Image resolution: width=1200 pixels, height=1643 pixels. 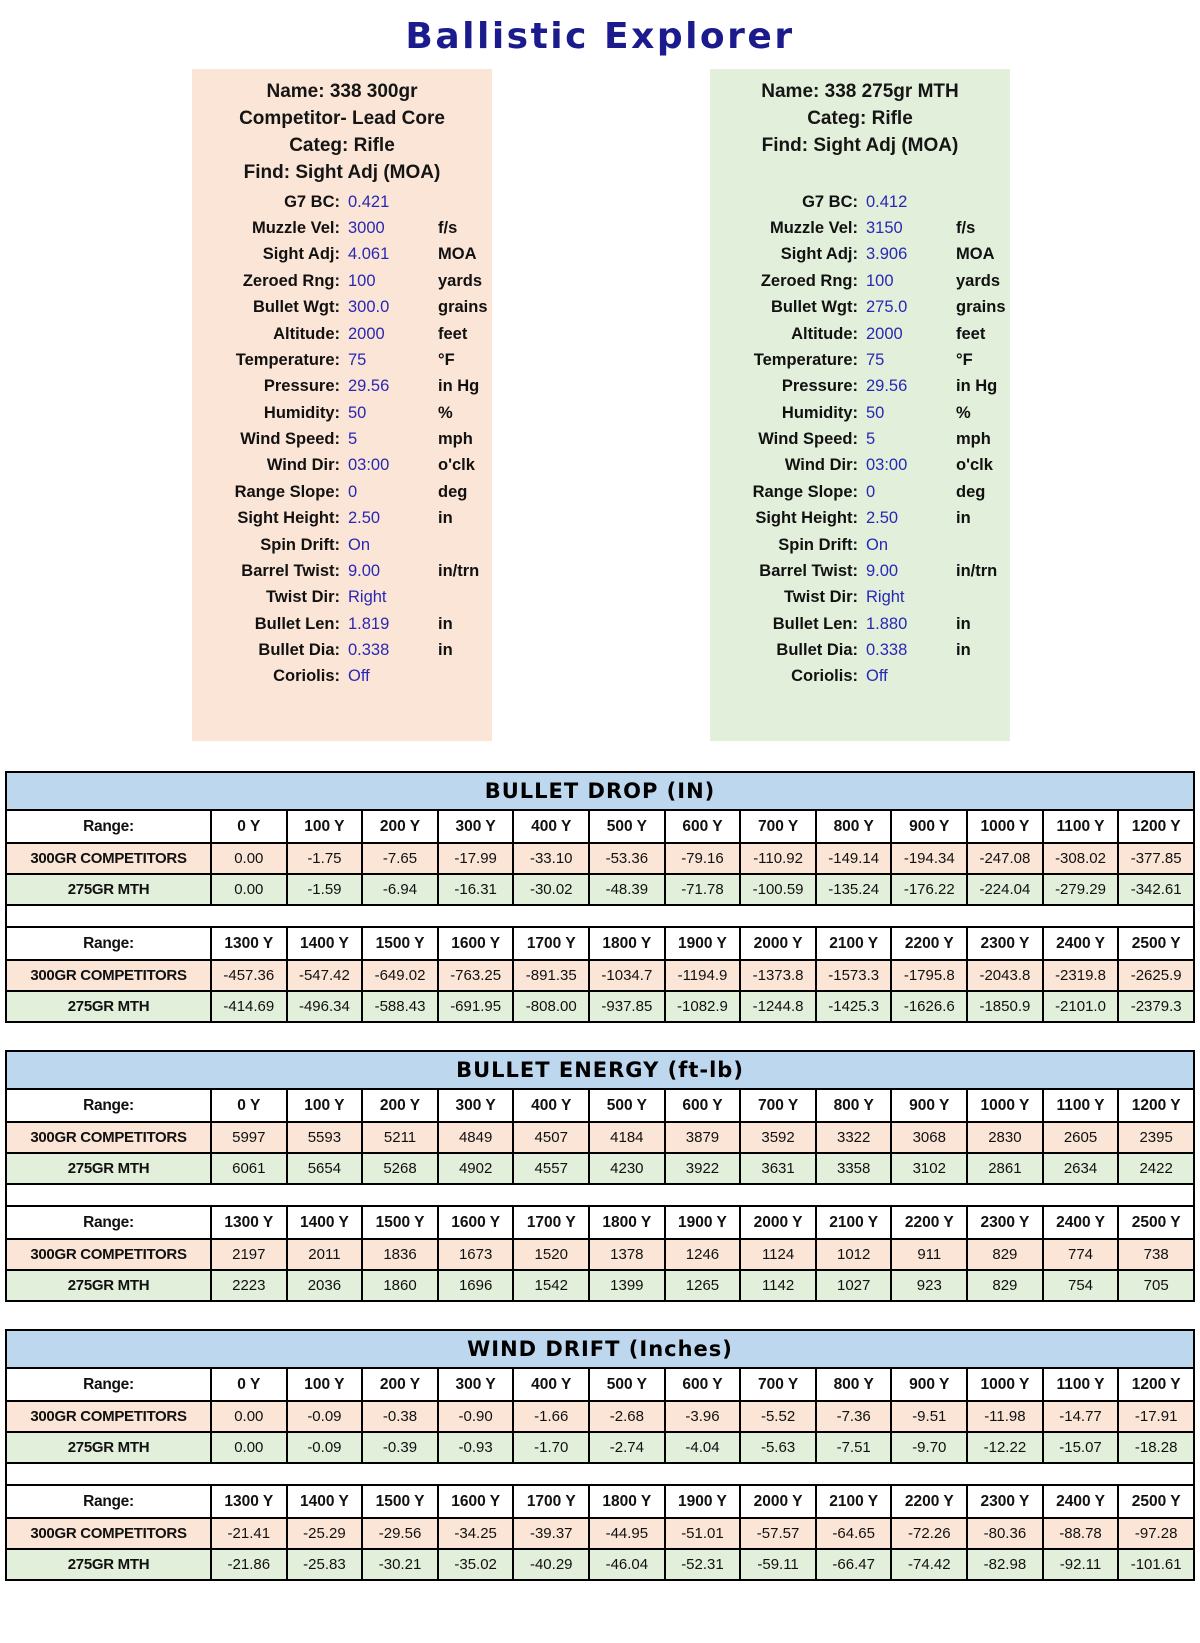 I want to click on range-header-cell: 500 Y, so click(x=627, y=1384).